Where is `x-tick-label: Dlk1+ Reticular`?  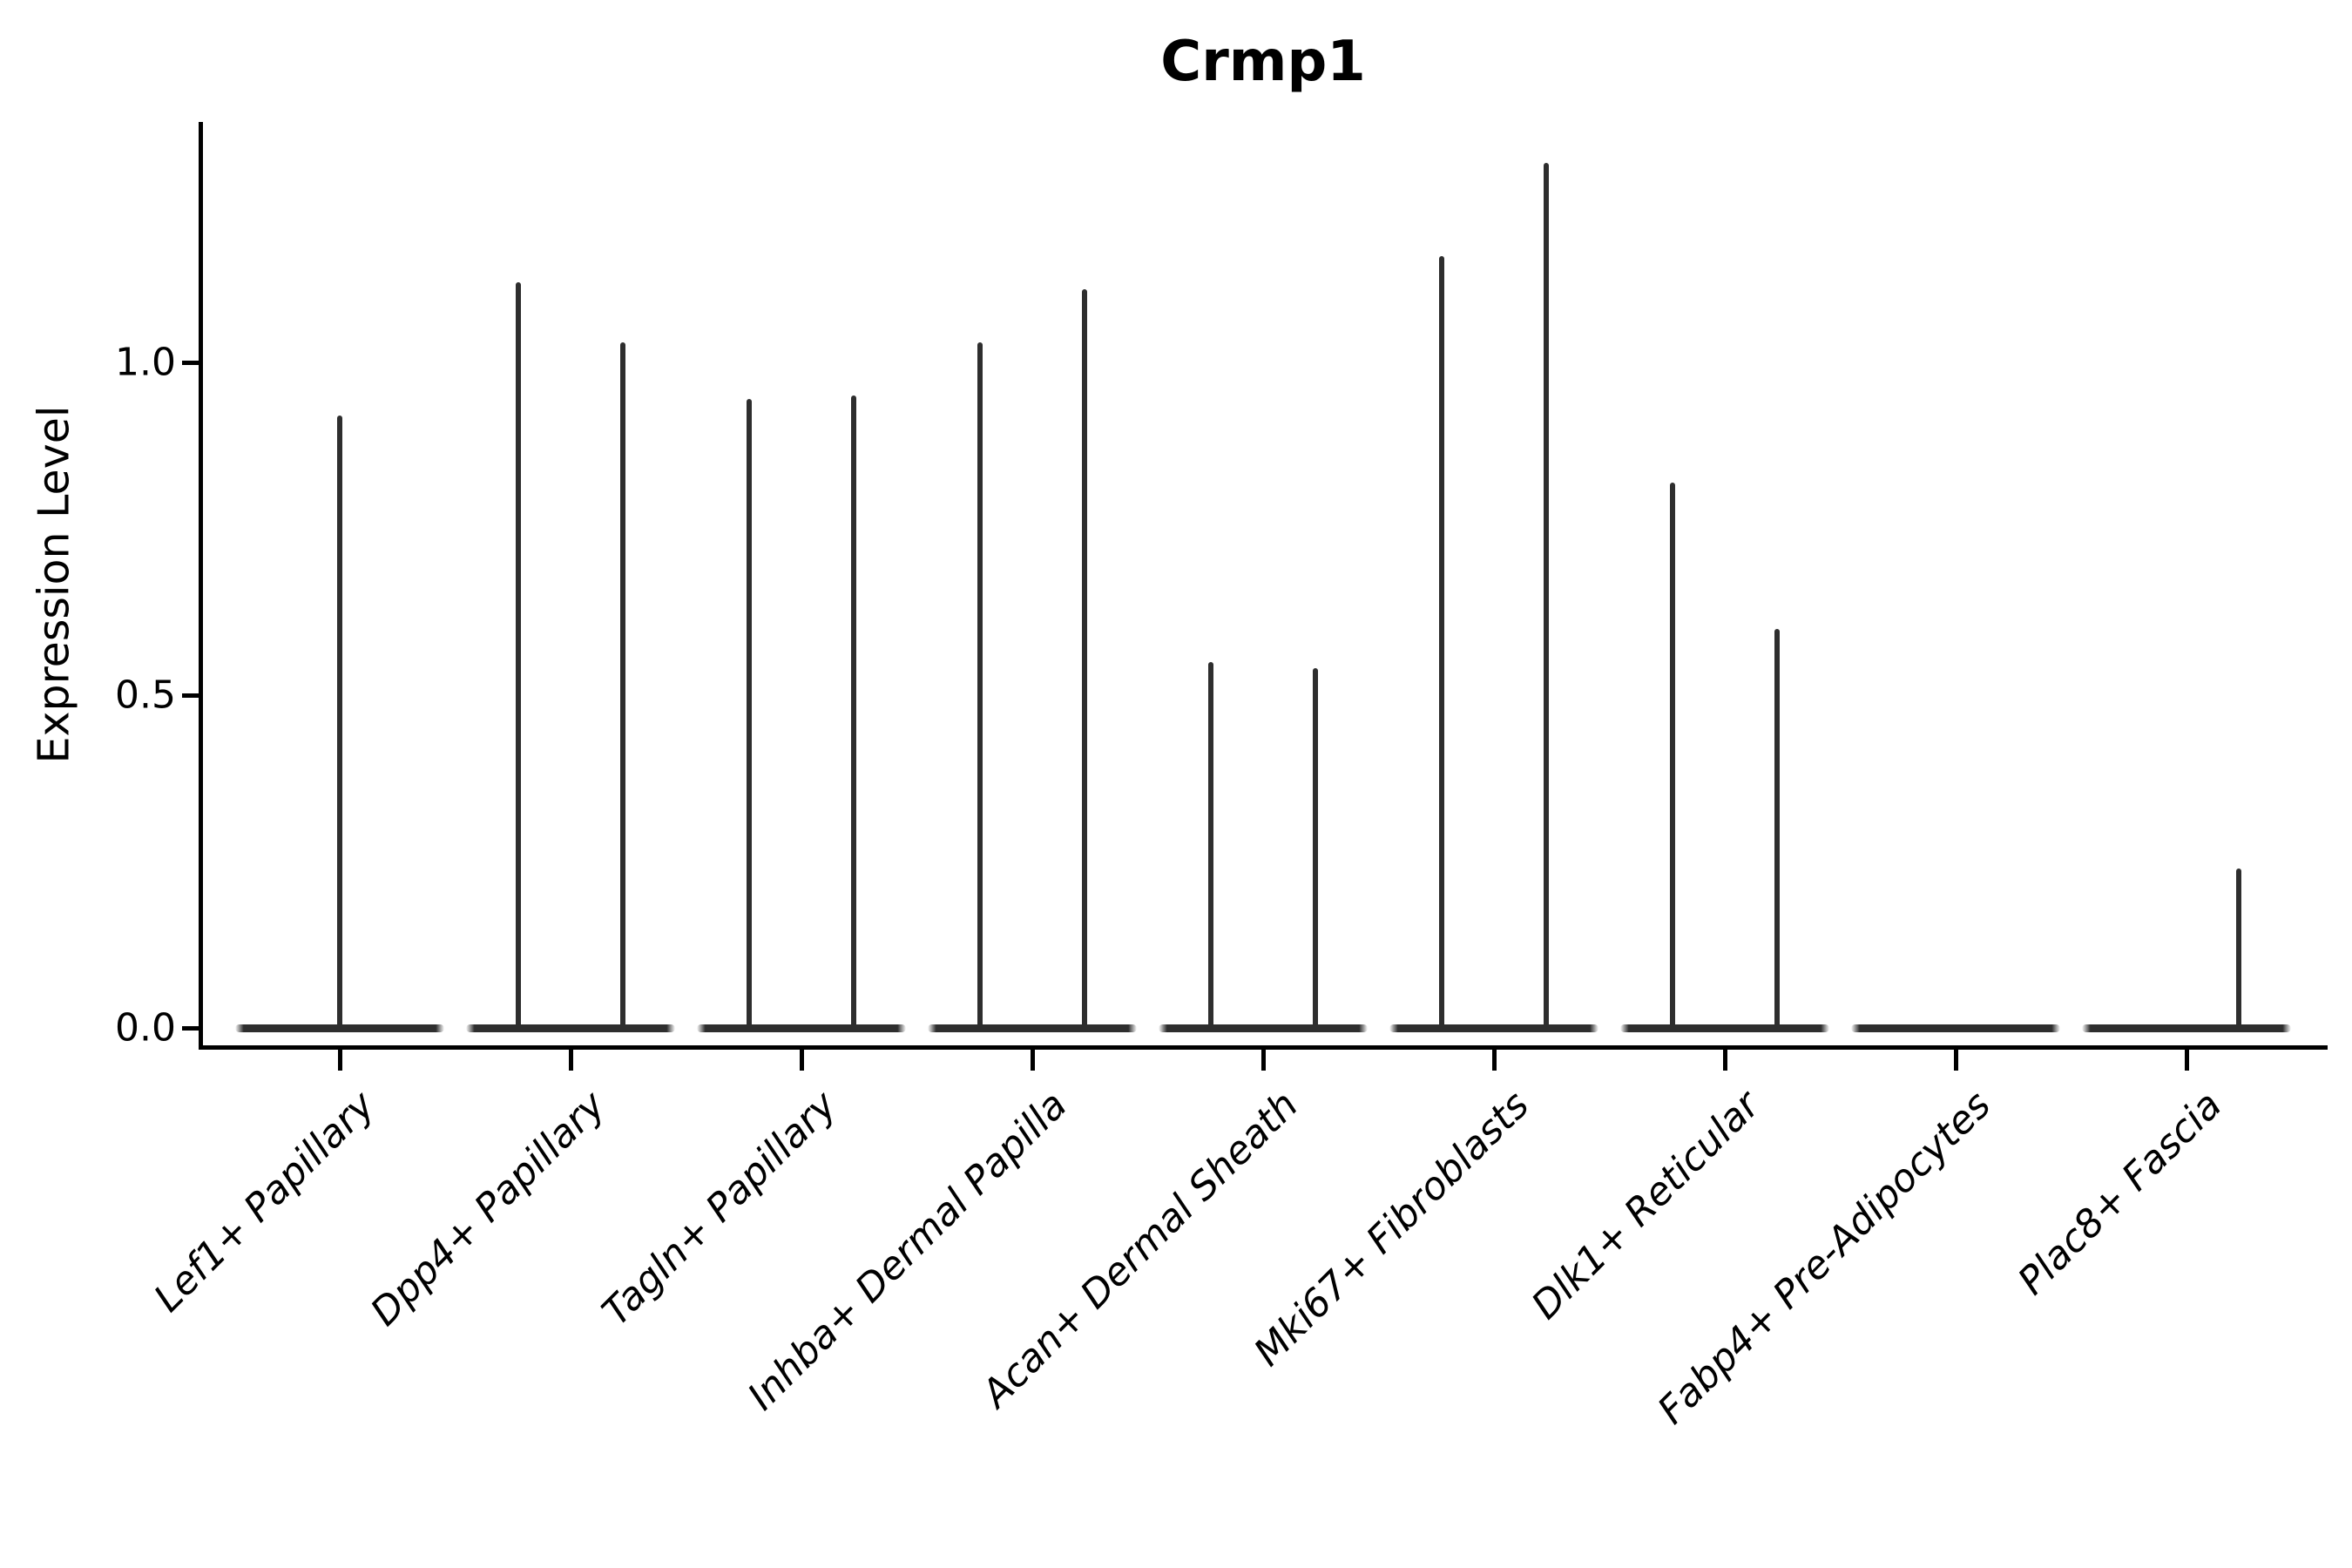
x-tick-label: Dlk1+ Reticular is located at coordinates (1646, 1205).